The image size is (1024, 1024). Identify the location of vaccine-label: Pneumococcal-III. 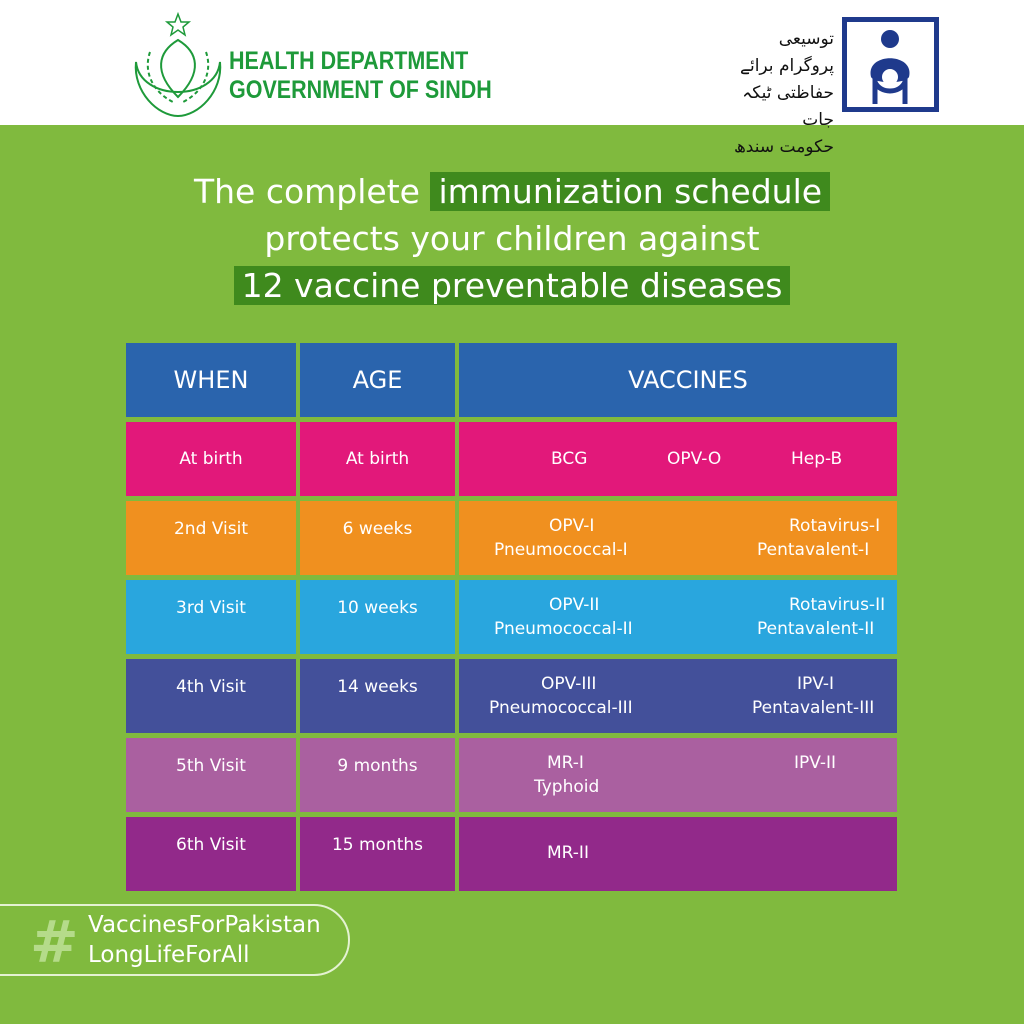
(561, 708).